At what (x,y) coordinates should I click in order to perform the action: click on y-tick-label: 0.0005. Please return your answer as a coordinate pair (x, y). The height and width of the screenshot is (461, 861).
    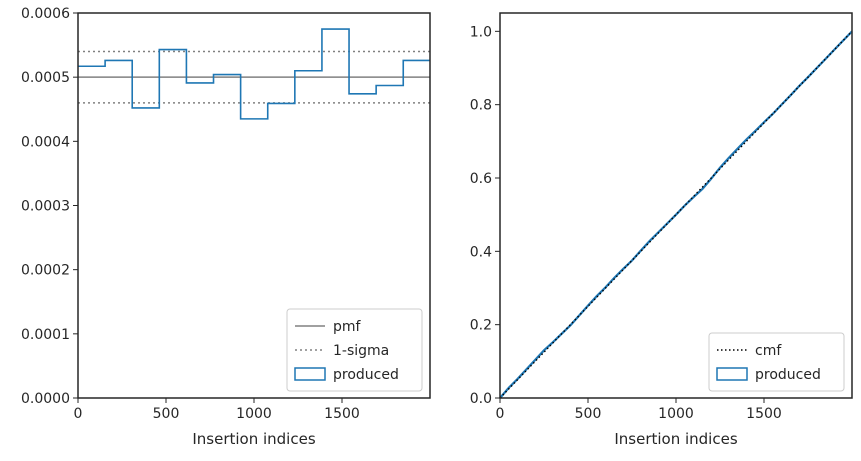
    Looking at the image, I should click on (45, 78).